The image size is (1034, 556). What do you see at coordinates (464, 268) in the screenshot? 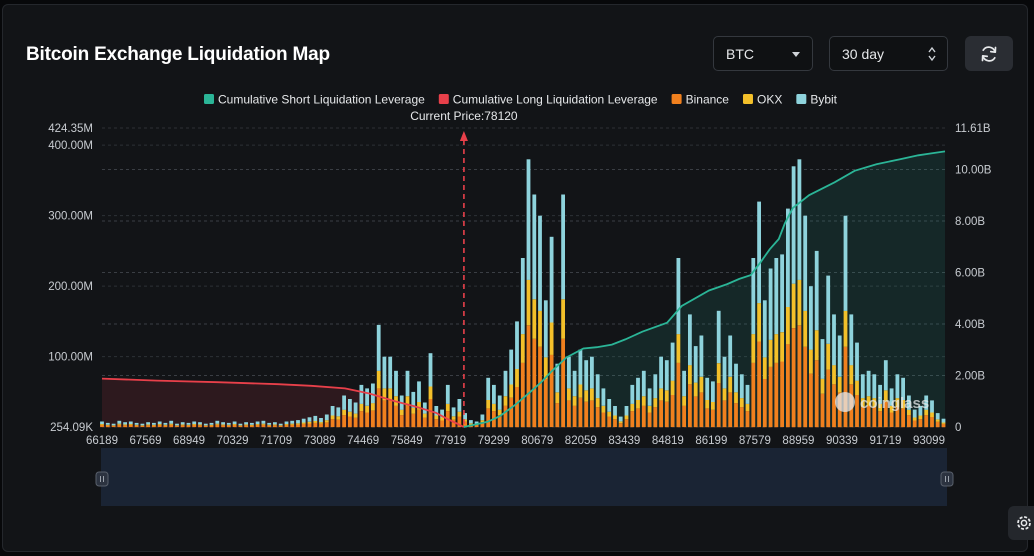
I see `current-price-marker: Current Price:78120` at bounding box center [464, 268].